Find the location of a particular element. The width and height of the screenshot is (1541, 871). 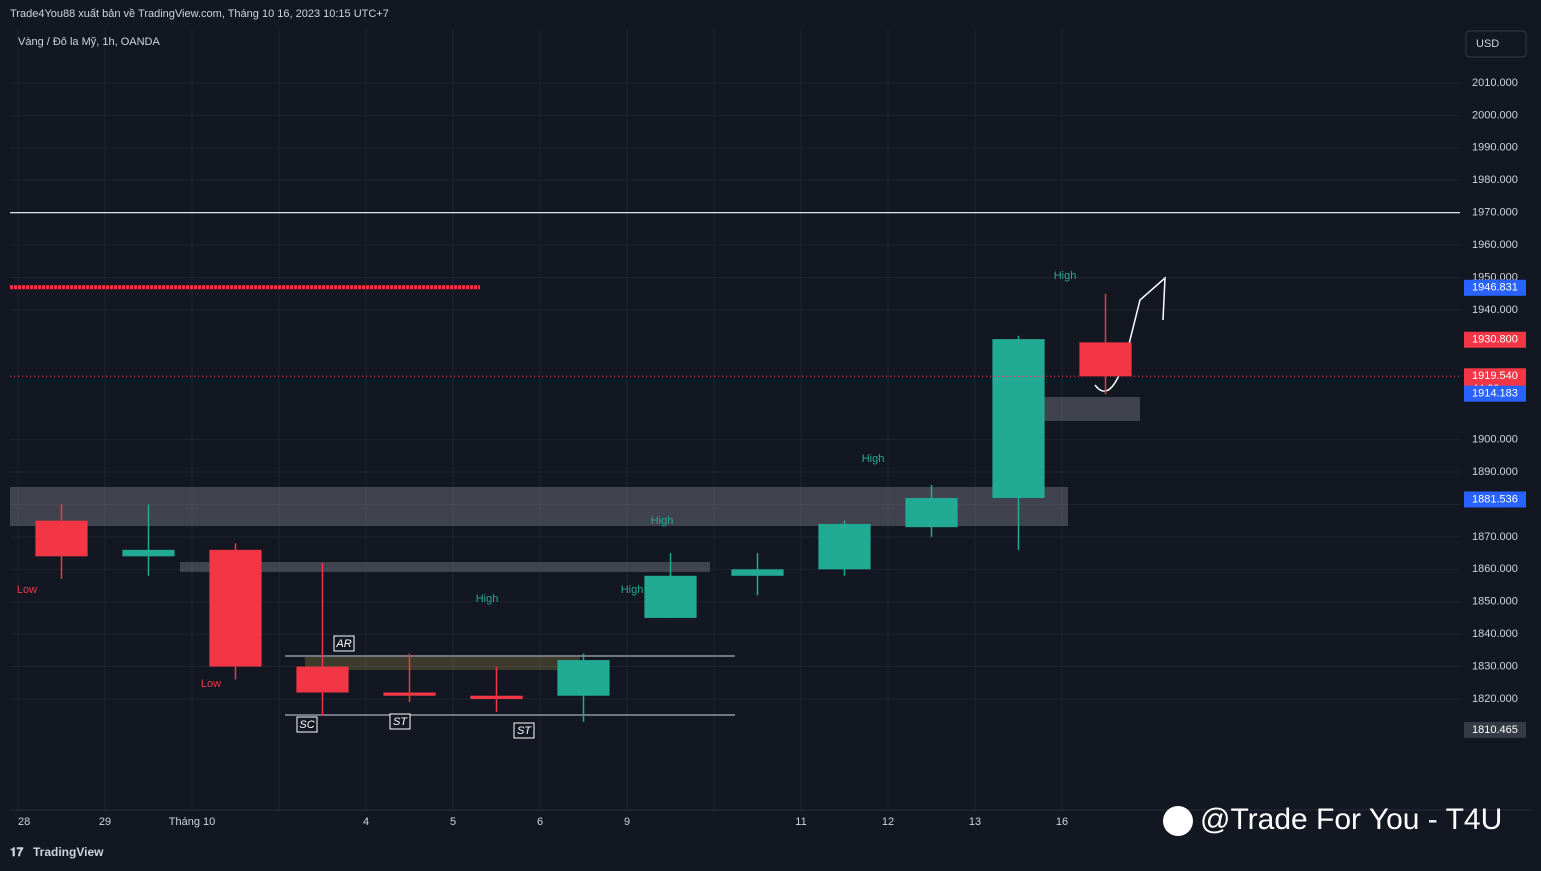

currency-button is located at coordinates (1496, 44).